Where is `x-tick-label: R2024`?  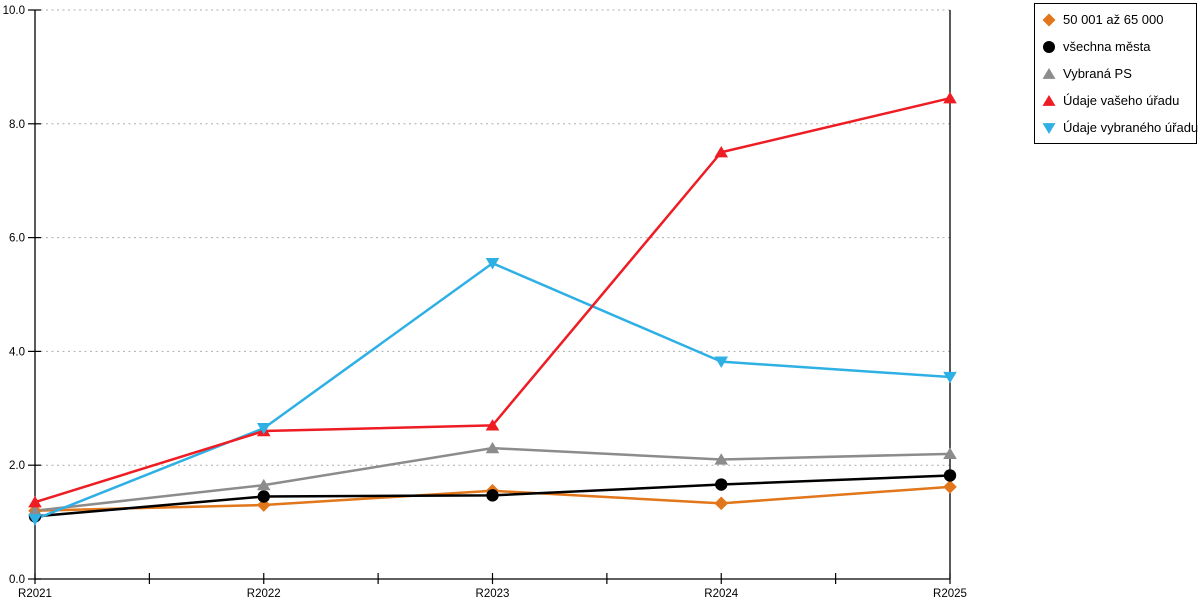 x-tick-label: R2024 is located at coordinates (721, 594).